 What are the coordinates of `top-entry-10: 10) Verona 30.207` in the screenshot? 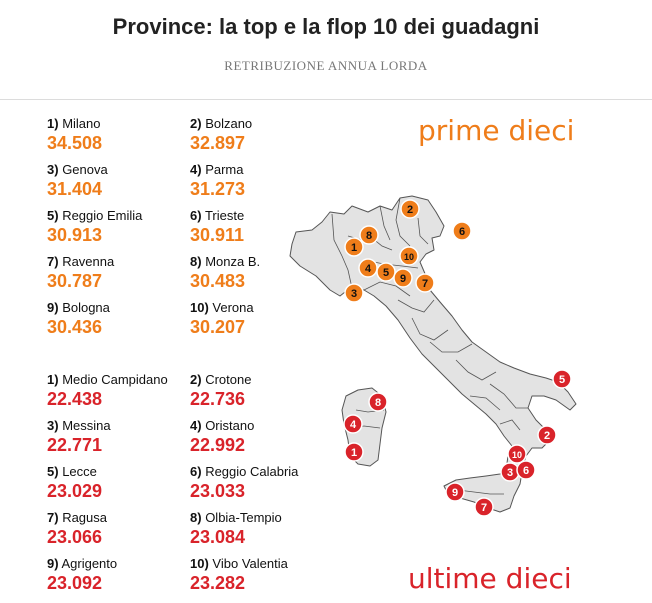 It's located at (265, 319).